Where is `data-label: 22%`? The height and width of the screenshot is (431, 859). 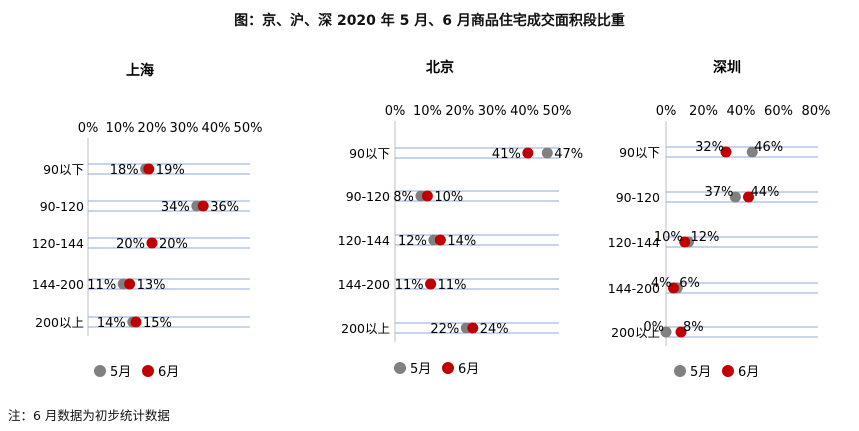 data-label: 22% is located at coordinates (444, 329).